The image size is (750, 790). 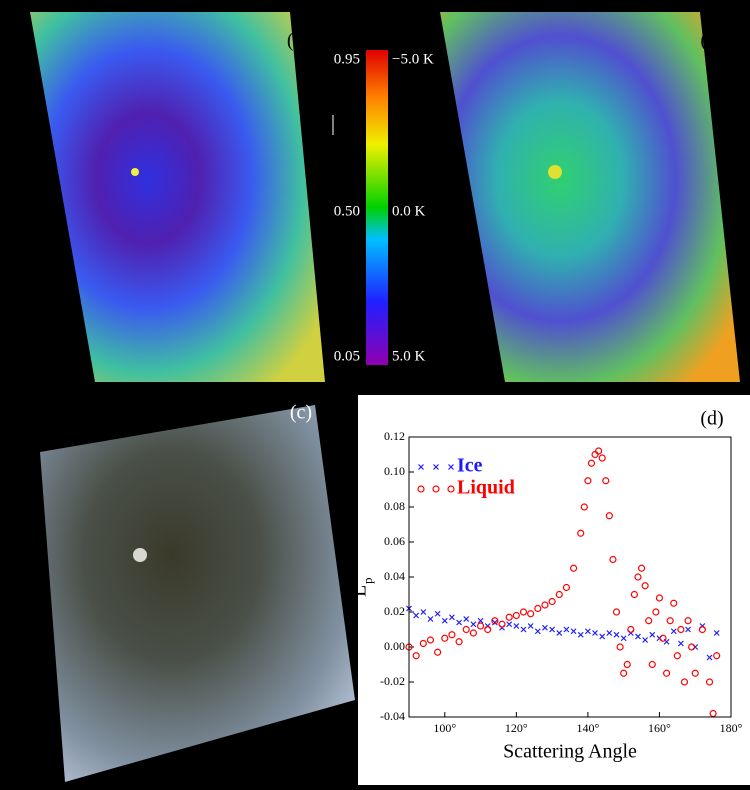 I want to click on colorbar-label: 5.0 K, so click(x=409, y=356).